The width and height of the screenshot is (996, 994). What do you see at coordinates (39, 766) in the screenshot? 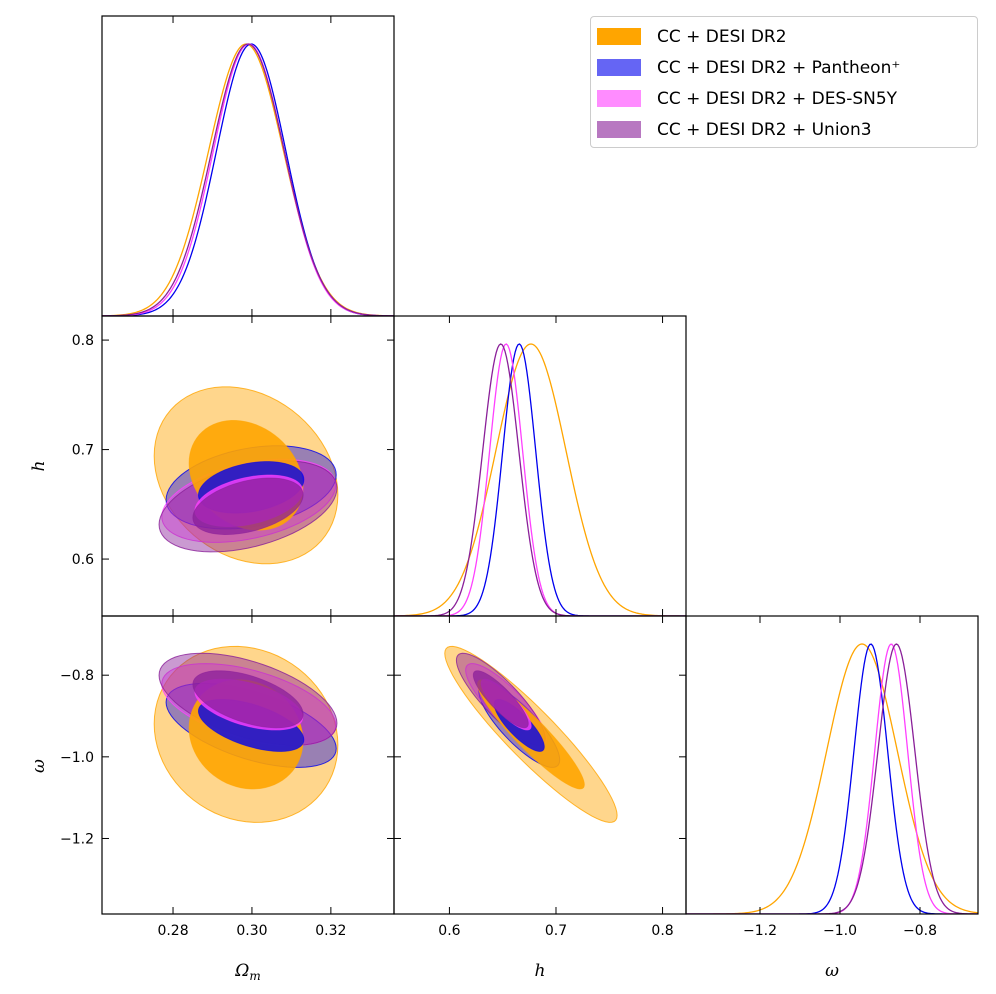
I see `y-axis-label-w: ω` at bounding box center [39, 766].